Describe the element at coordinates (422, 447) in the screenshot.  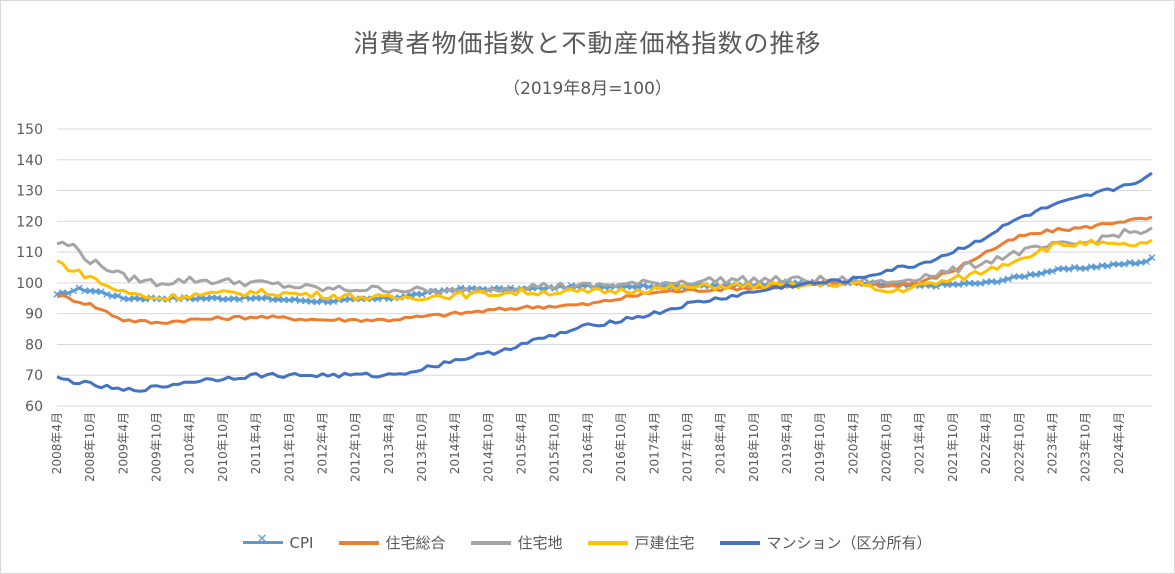
I see `x-tick-label: 2013年10月` at that location.